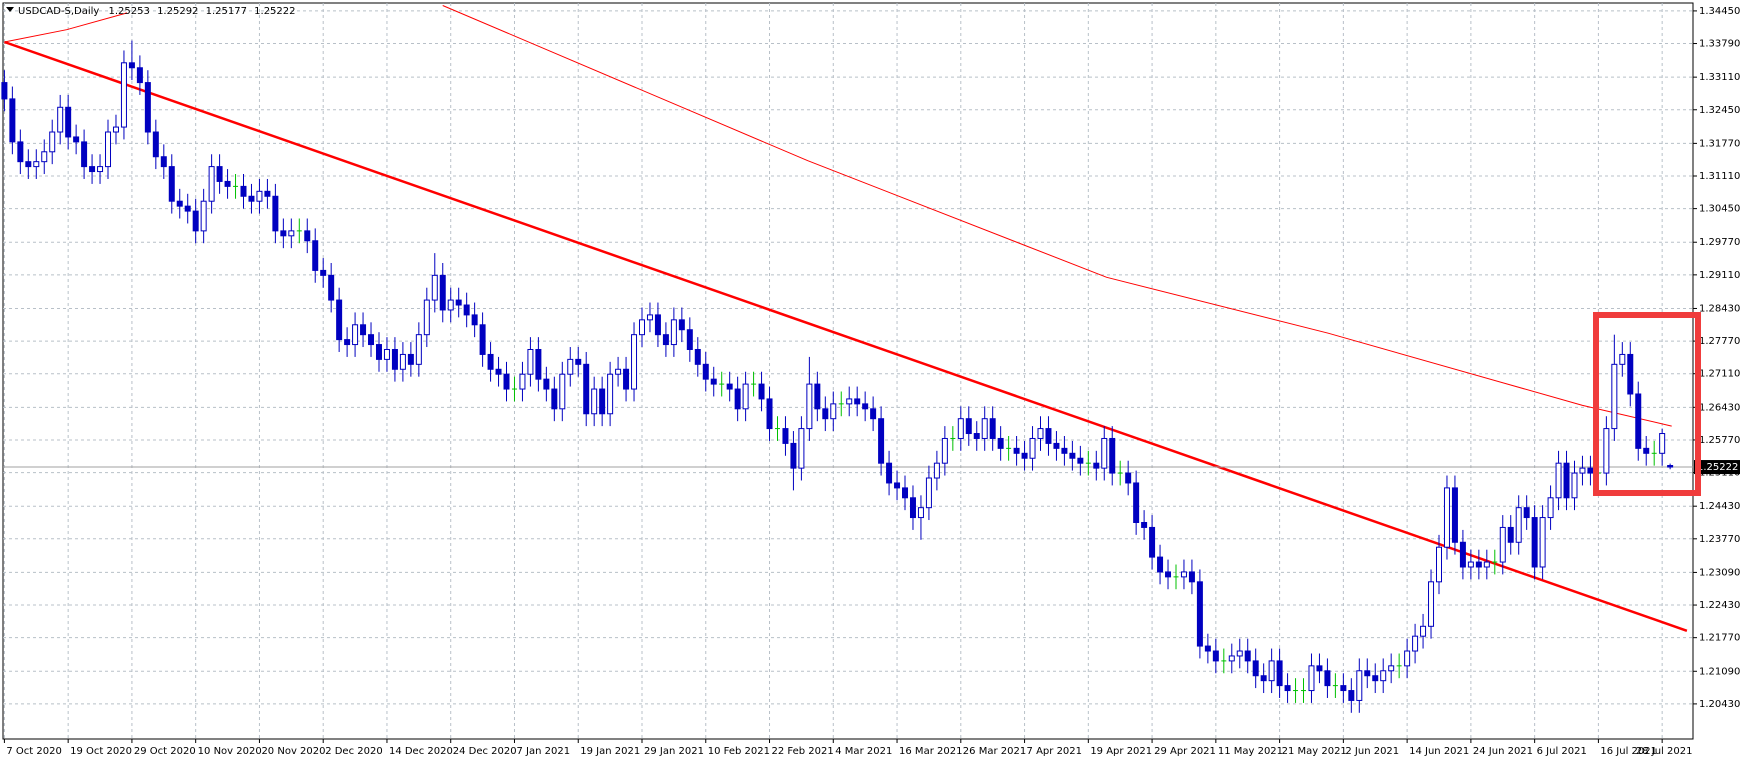  I want to click on x-tick-label: 29 Jan 2021, so click(674, 751).